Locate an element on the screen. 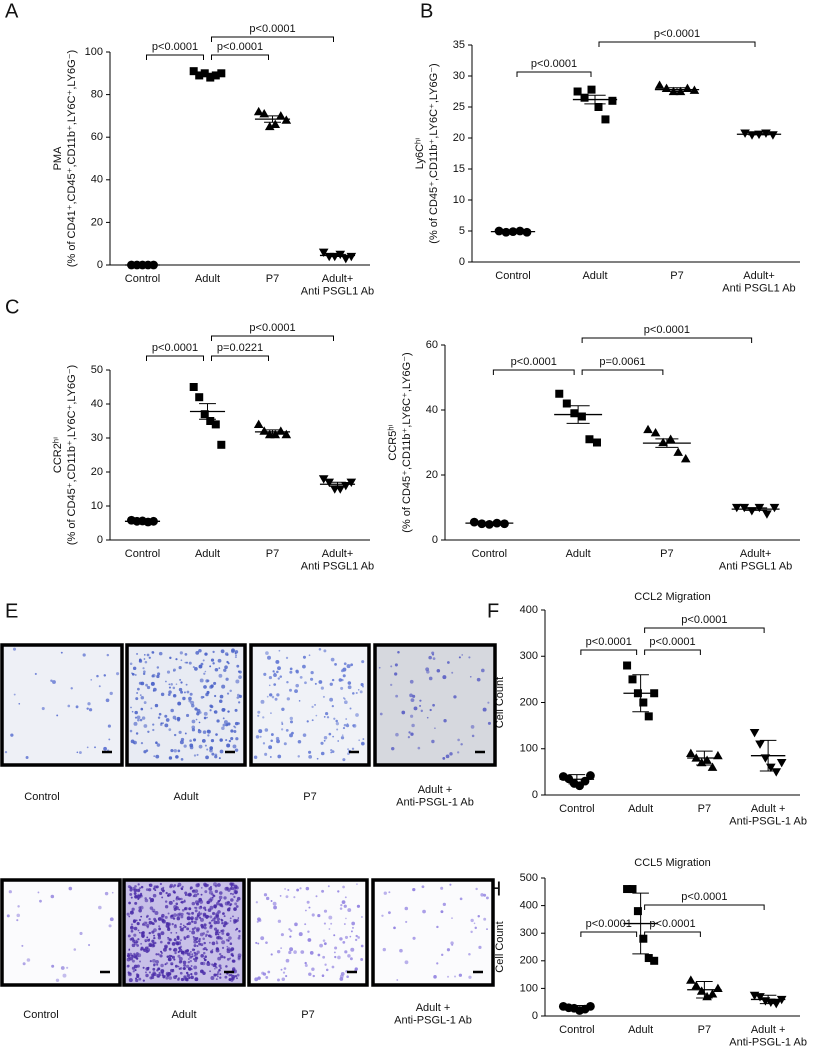 This screenshot has height=1055, width=819. panel-label: F is located at coordinates (493, 611).